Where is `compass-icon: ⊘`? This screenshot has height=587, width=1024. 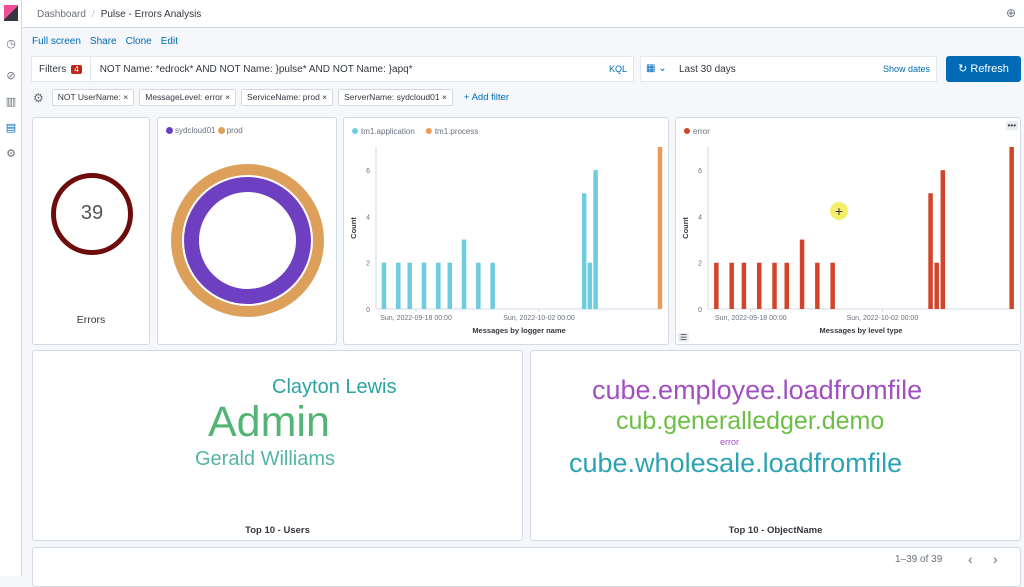
compass-icon: ⊘ is located at coordinates (11, 76).